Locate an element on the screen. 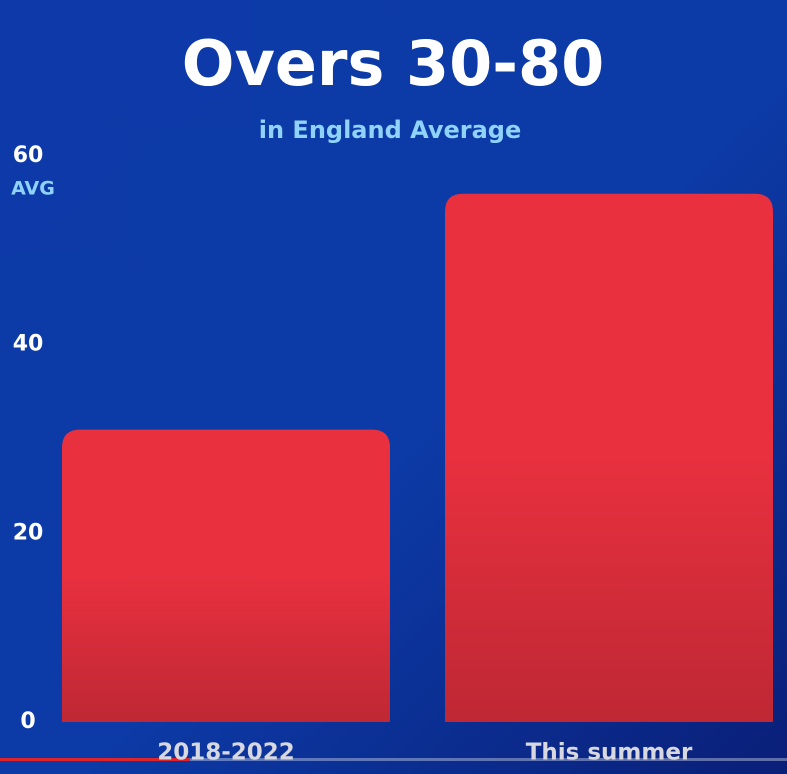 This screenshot has height=774, width=787. y-tick-label: 40 is located at coordinates (28, 344).